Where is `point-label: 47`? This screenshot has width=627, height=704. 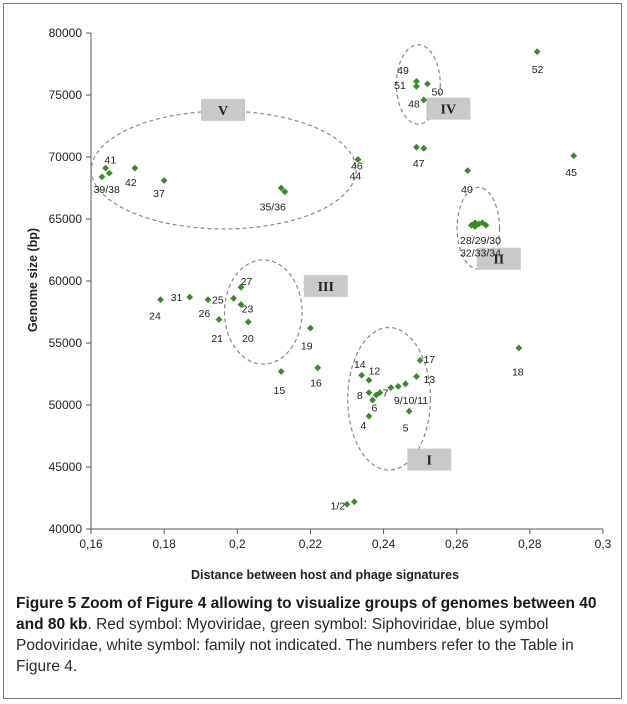
point-label: 47 is located at coordinates (419, 164).